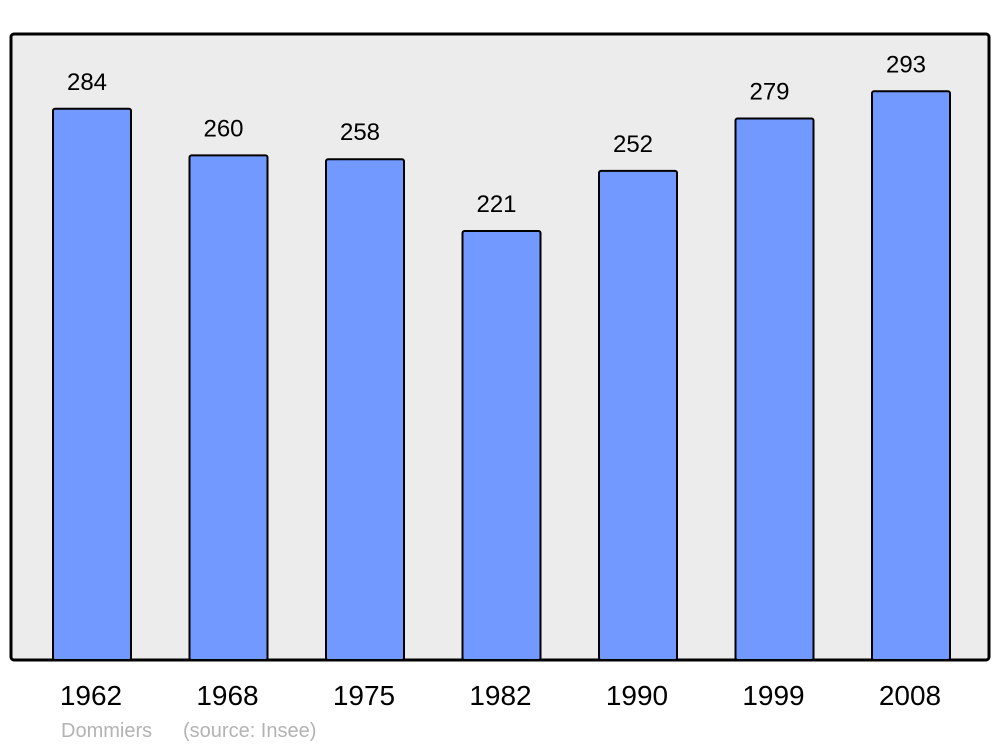  I want to click on bar-2008, so click(911, 375).